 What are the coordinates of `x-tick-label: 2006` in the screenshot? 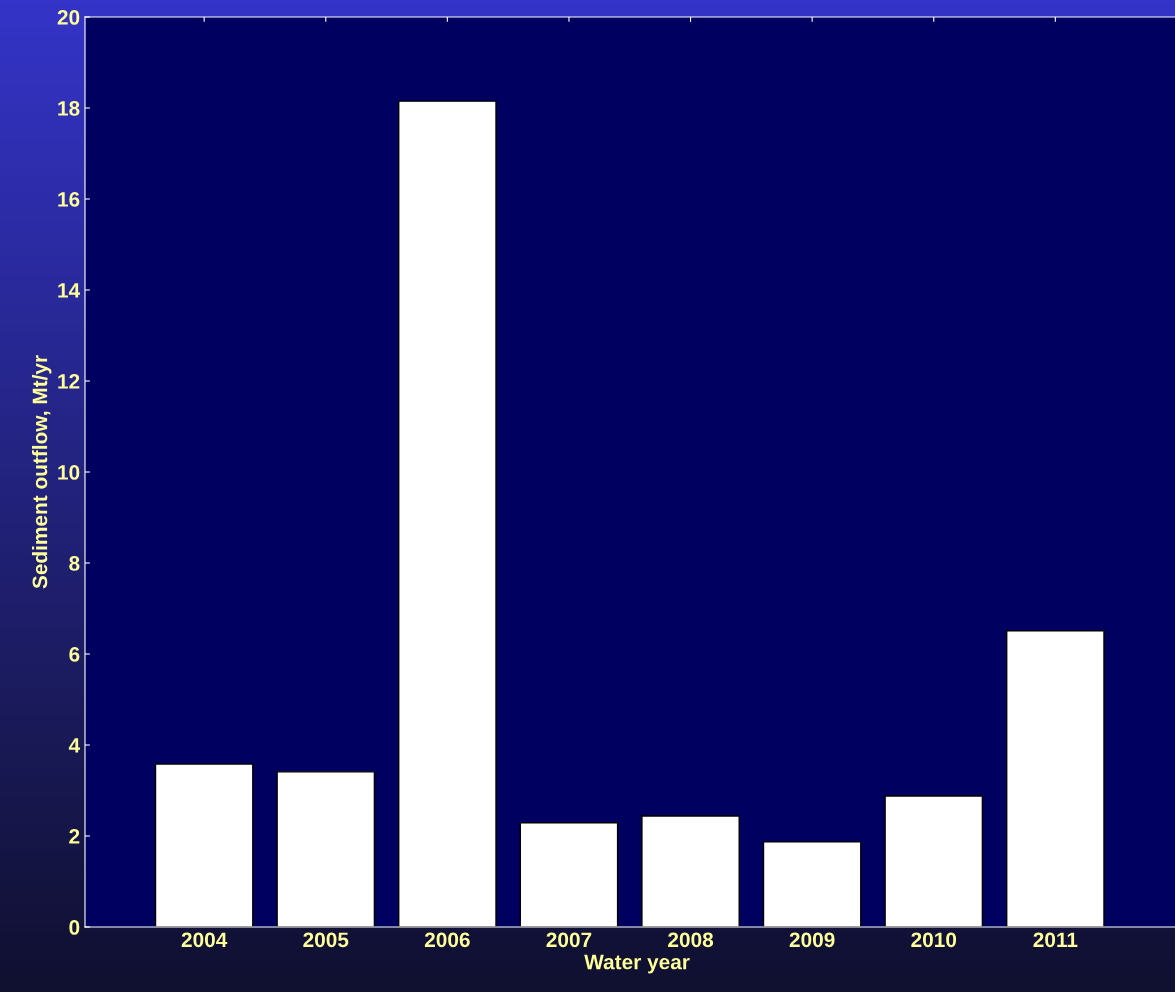 It's located at (447, 940).